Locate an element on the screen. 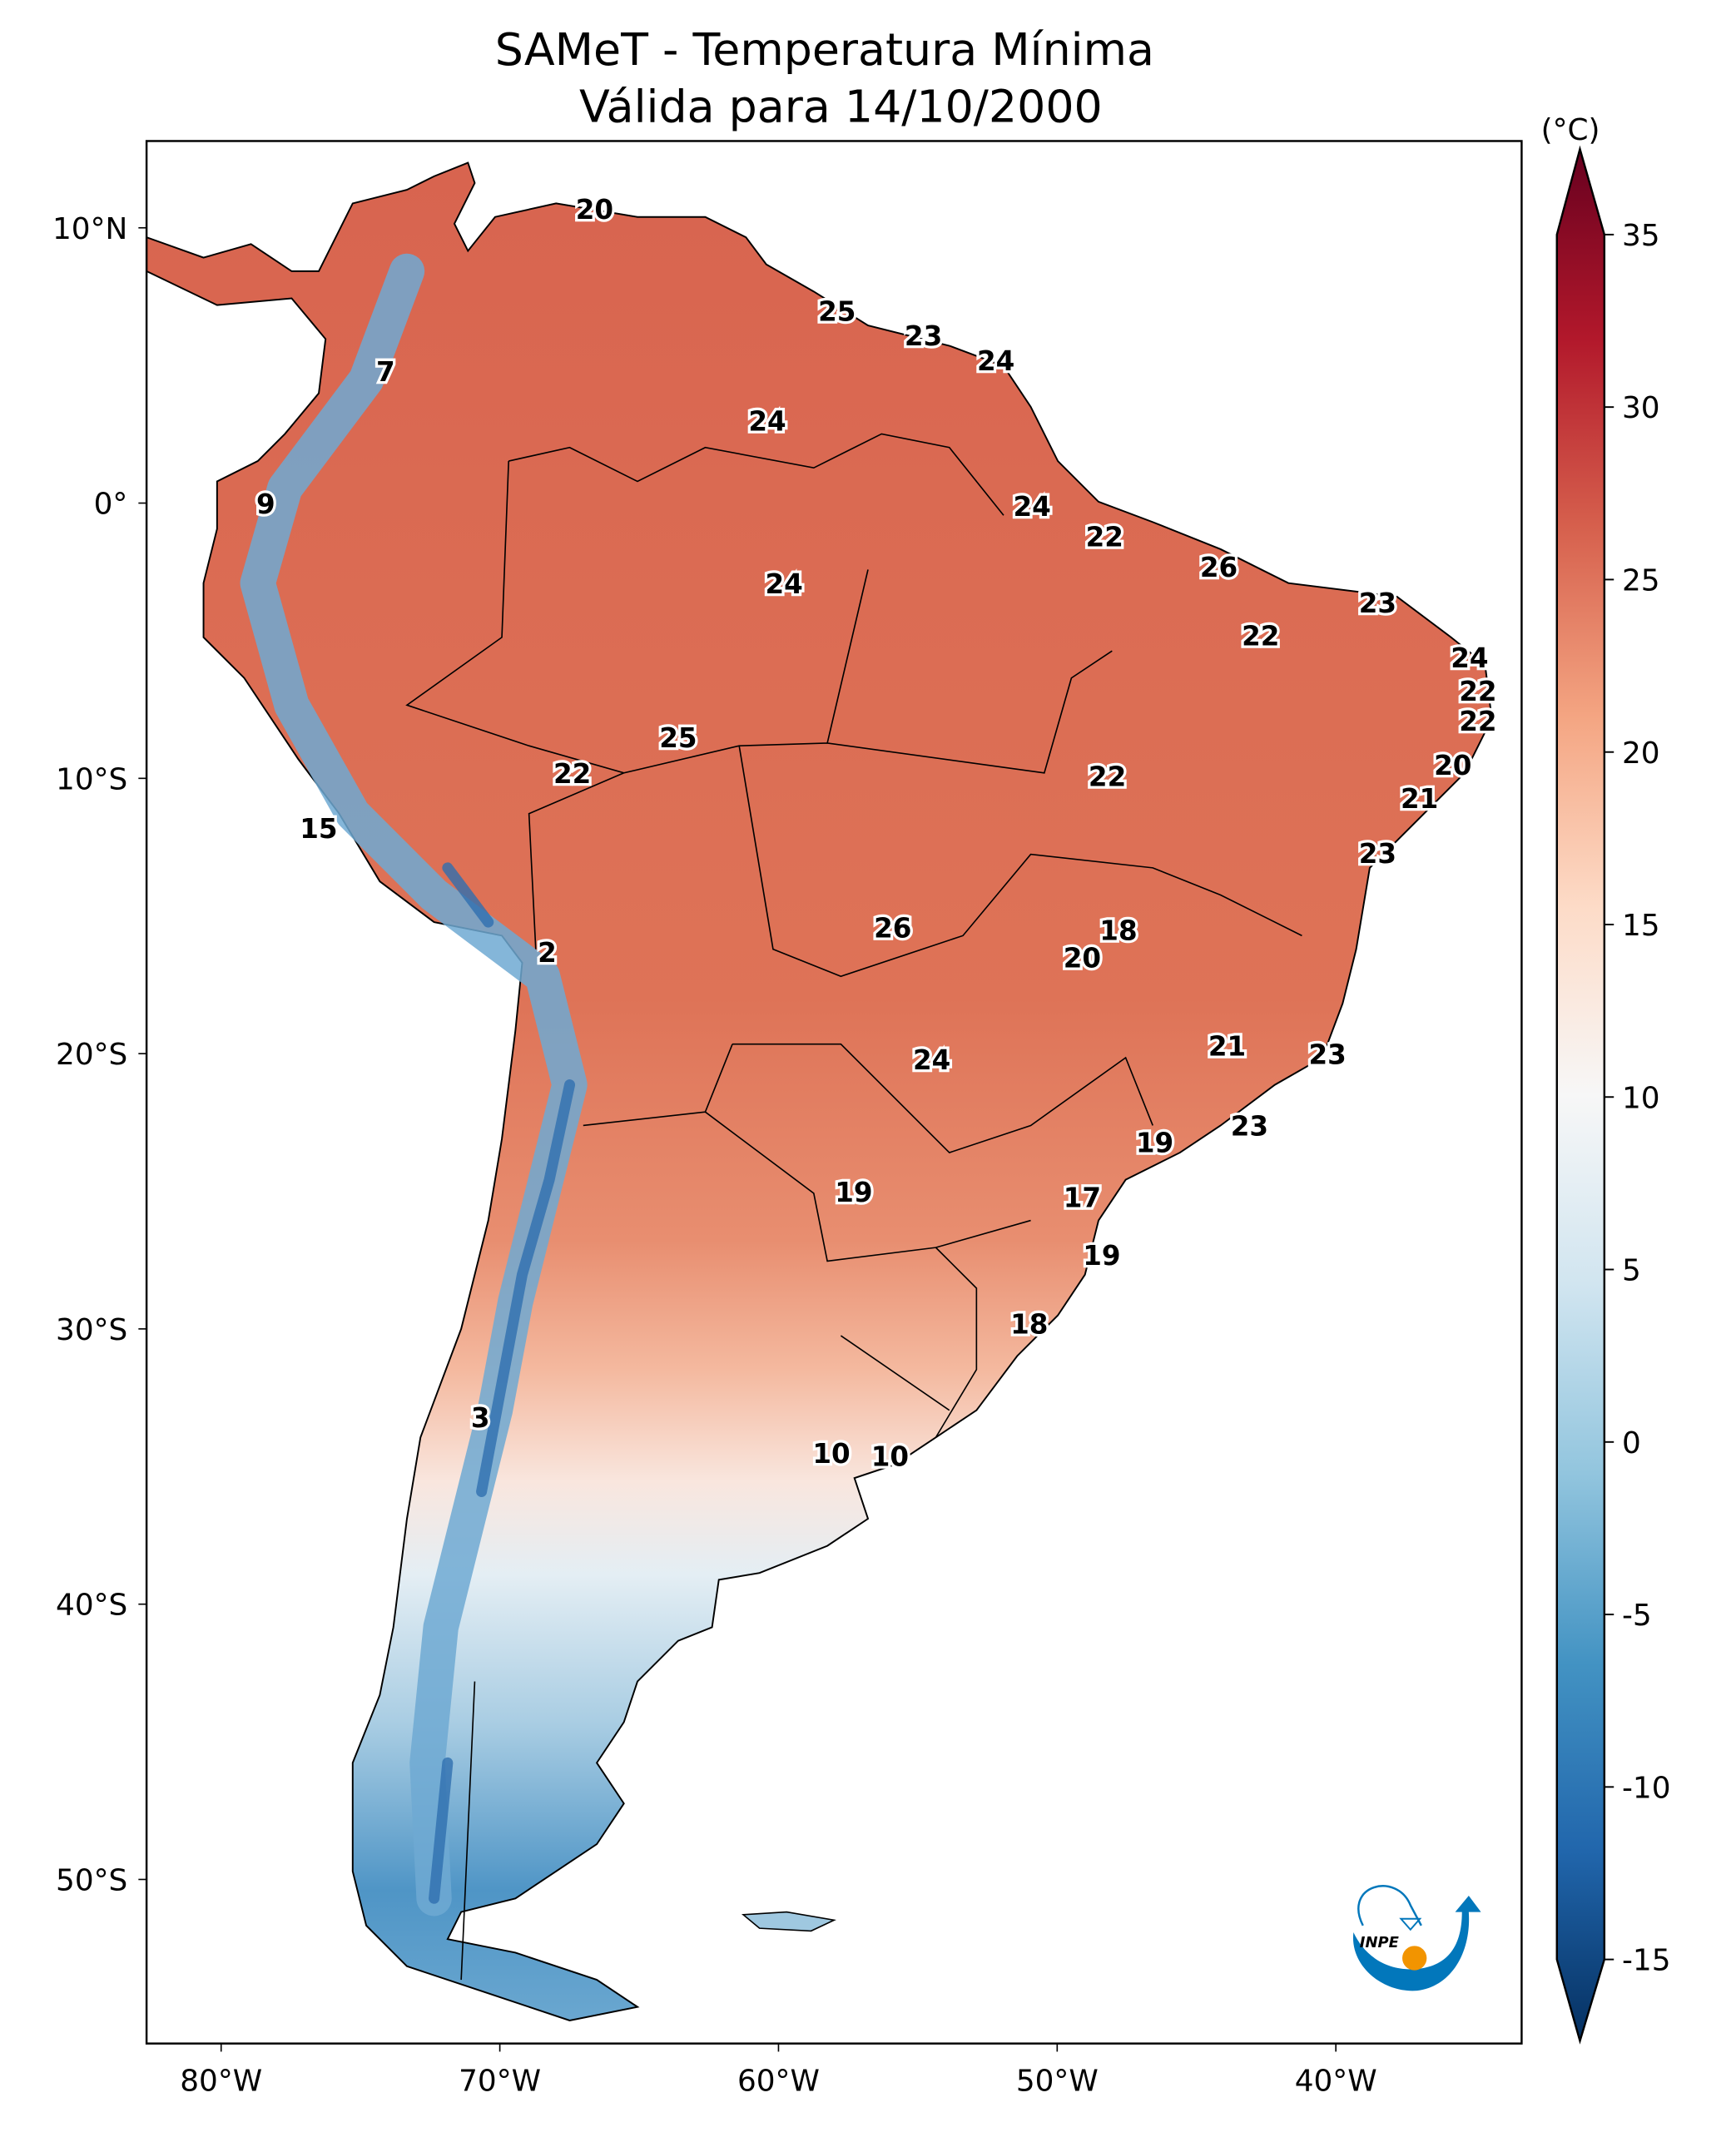 This screenshot has width=1736, height=2152. logo-text: INPE is located at coordinates (1379, 1942).